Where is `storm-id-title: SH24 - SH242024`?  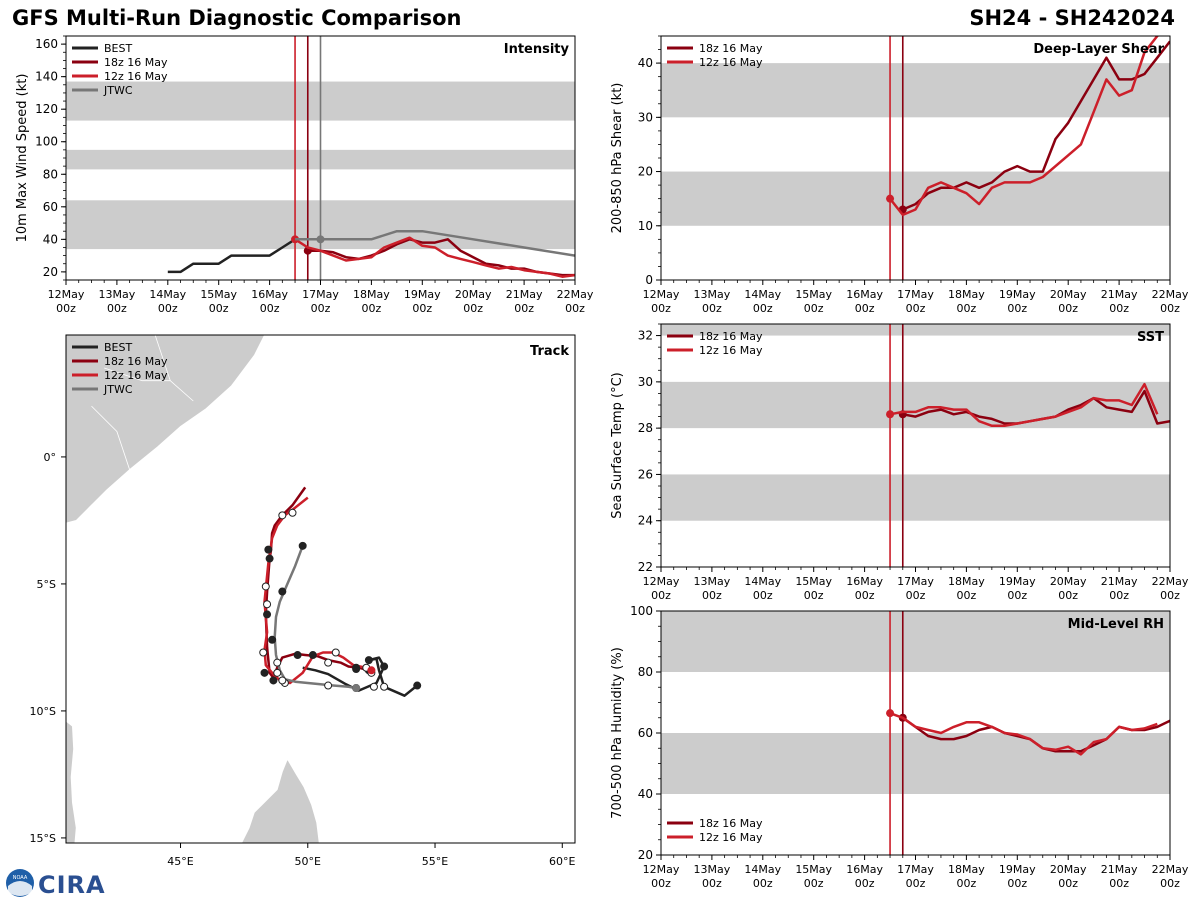
storm-id-title: SH24 - SH242024 is located at coordinates (1072, 18).